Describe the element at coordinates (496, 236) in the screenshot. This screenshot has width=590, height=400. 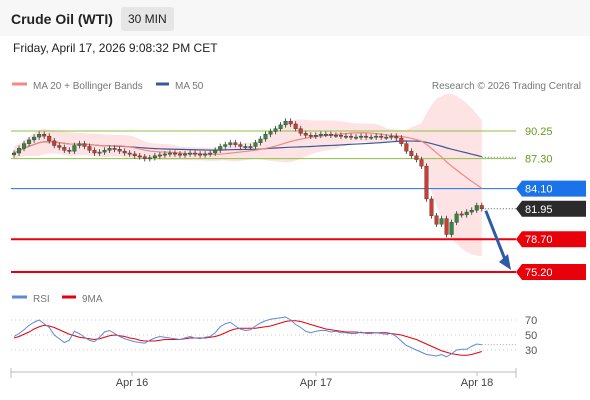
I see `forecast-arrow` at that location.